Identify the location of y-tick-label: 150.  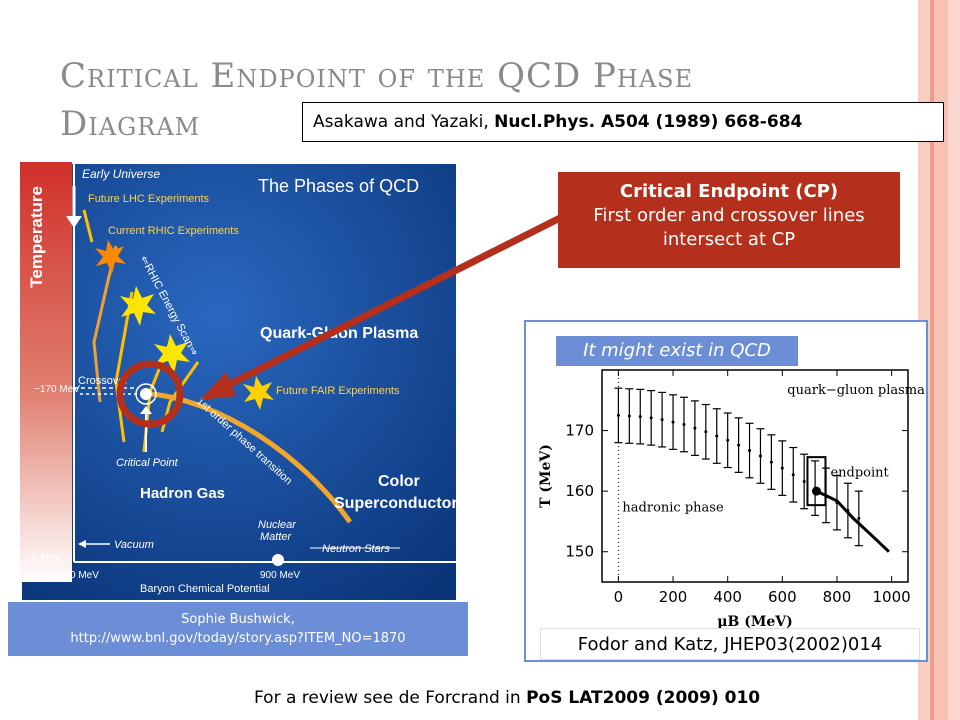
(579, 552).